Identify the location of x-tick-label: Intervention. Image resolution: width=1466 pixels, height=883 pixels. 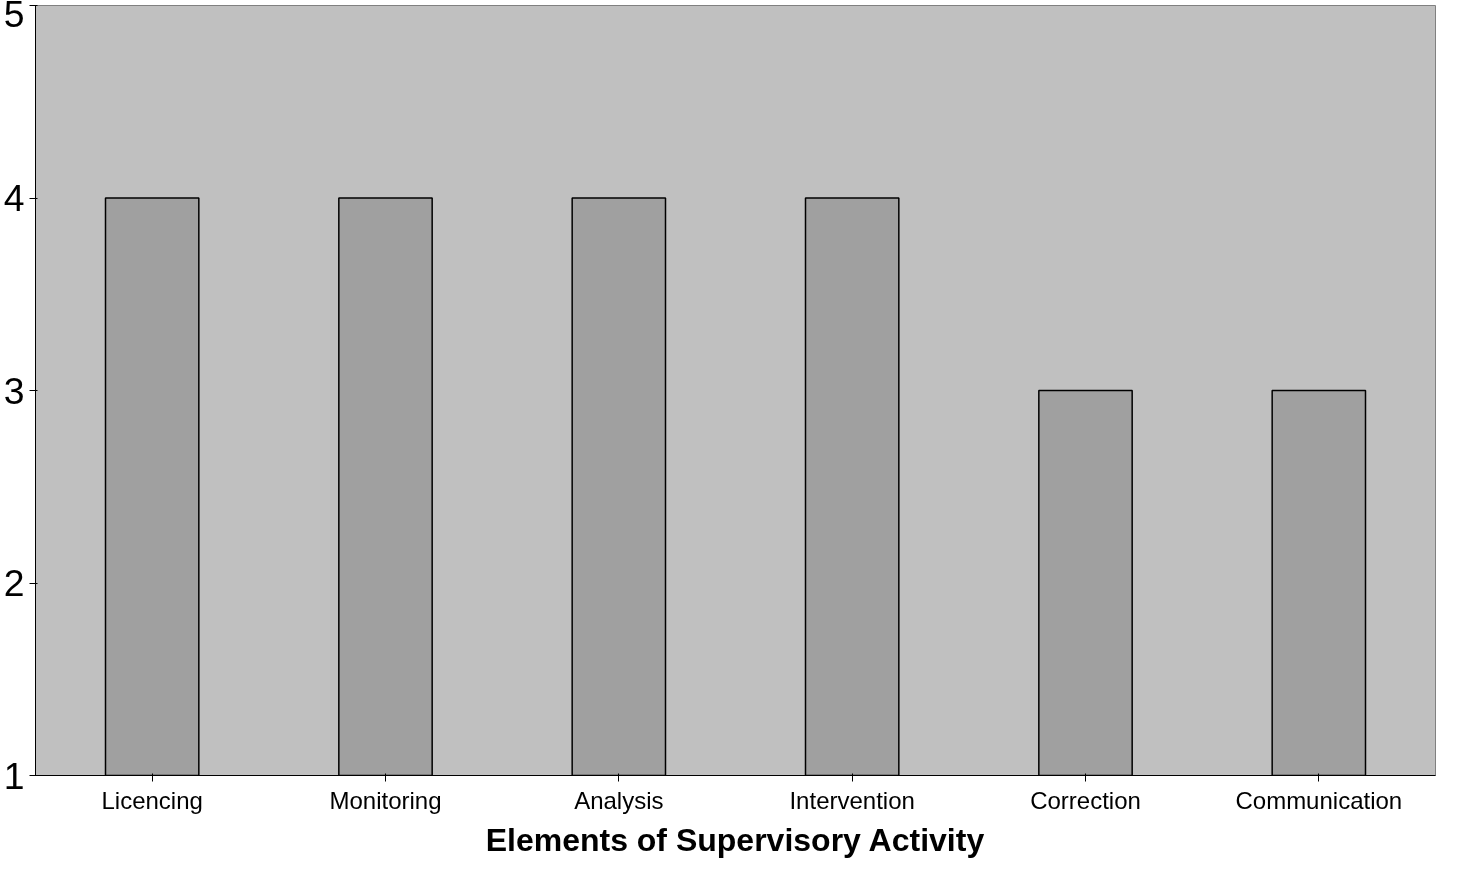
(852, 800).